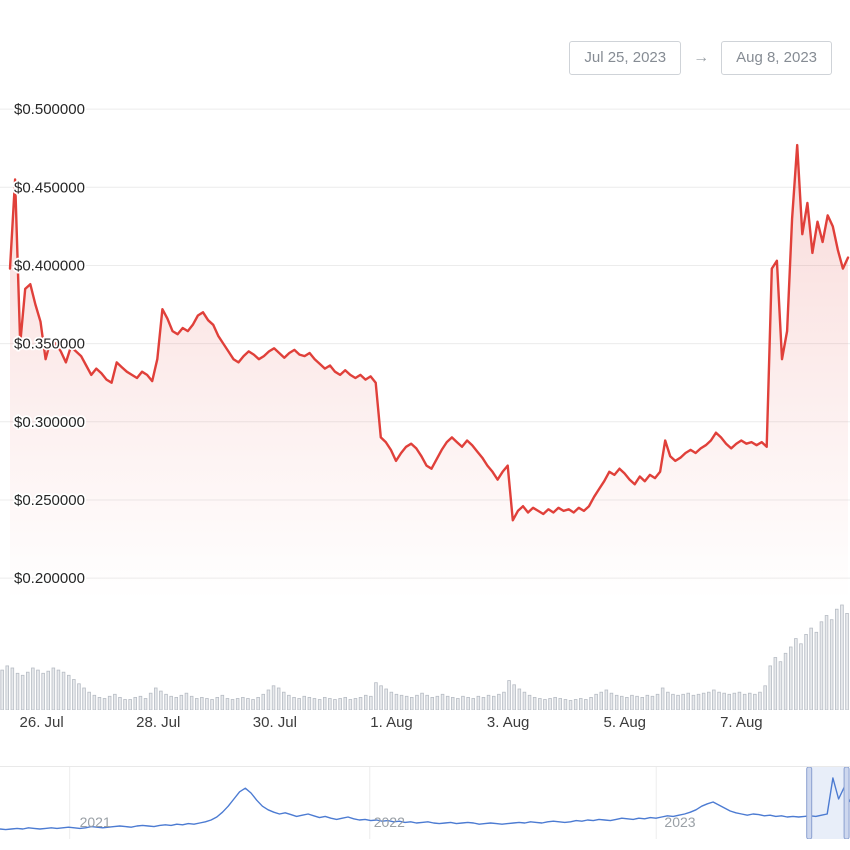  I want to click on date-range-end: Aug 8, 2023, so click(776, 58).